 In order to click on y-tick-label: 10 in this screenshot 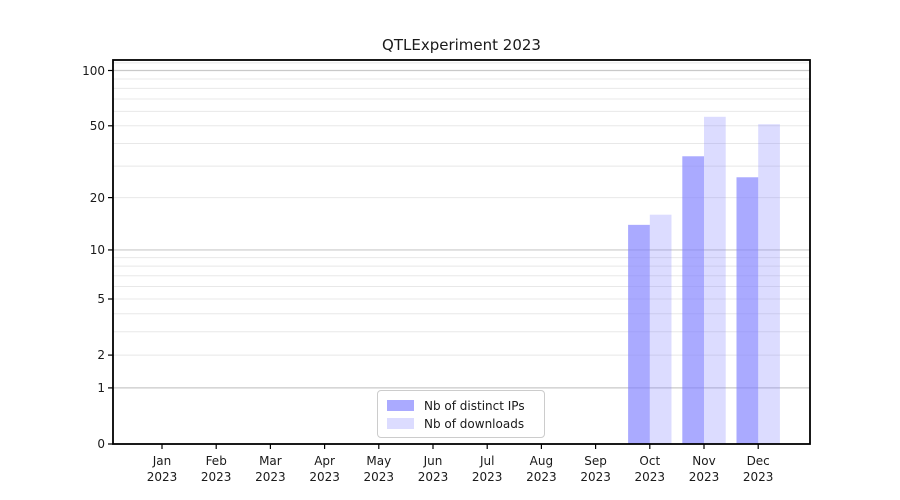, I will do `click(97, 249)`.